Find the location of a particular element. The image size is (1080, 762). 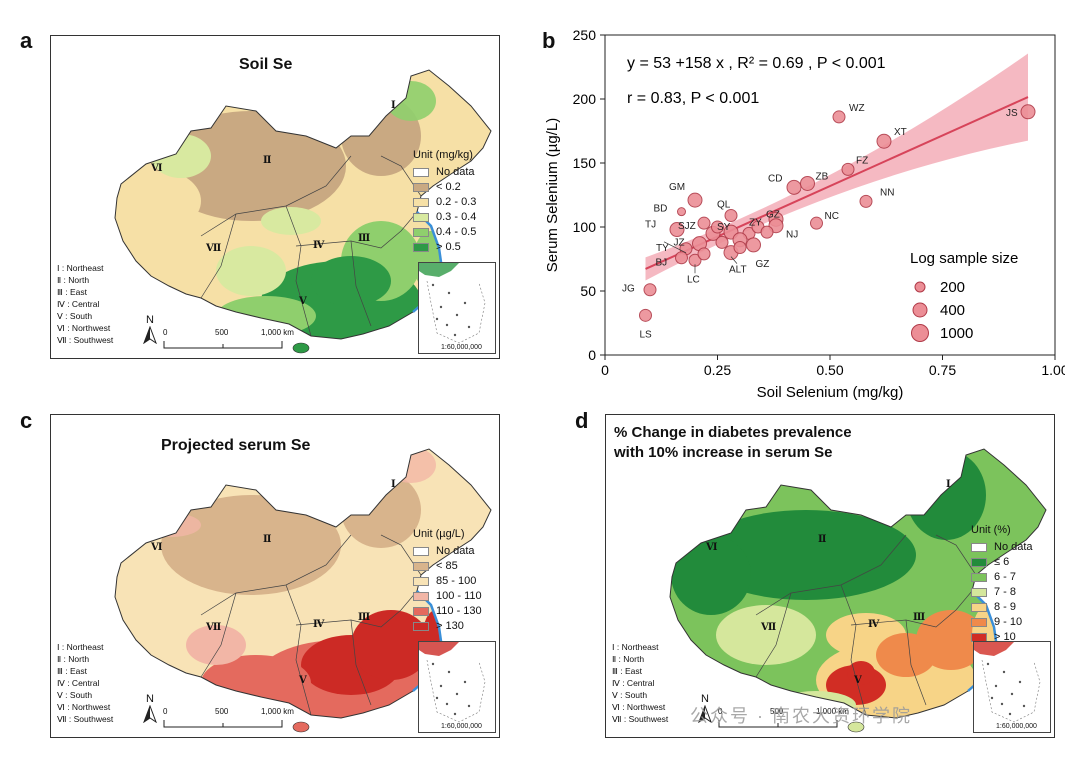

legend-label: 0.3 - 0.4 is located at coordinates (456, 217).